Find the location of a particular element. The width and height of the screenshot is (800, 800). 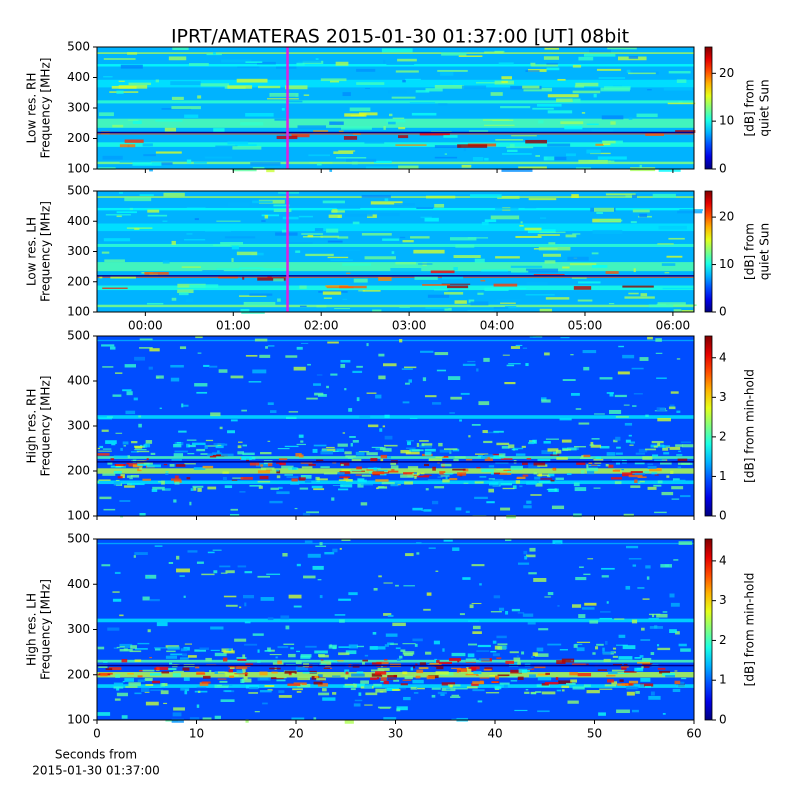

x-axis-label: Seconds from is located at coordinates (96, 755).